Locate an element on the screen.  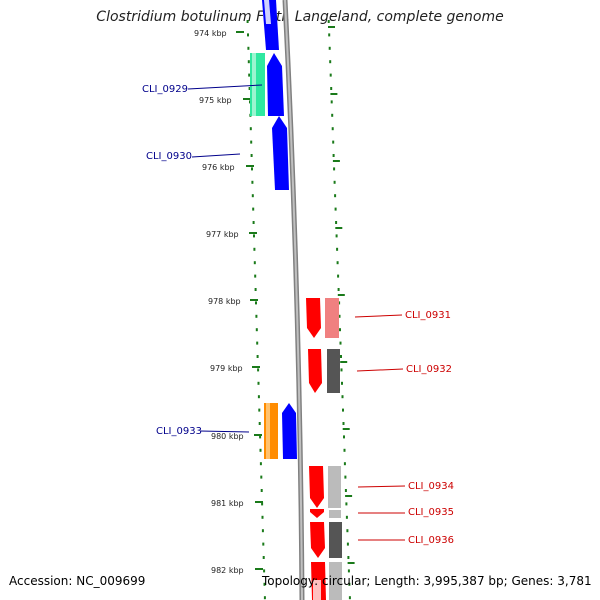
gene-label-cli-0932: CLI_0932 is located at coordinates (429, 369).